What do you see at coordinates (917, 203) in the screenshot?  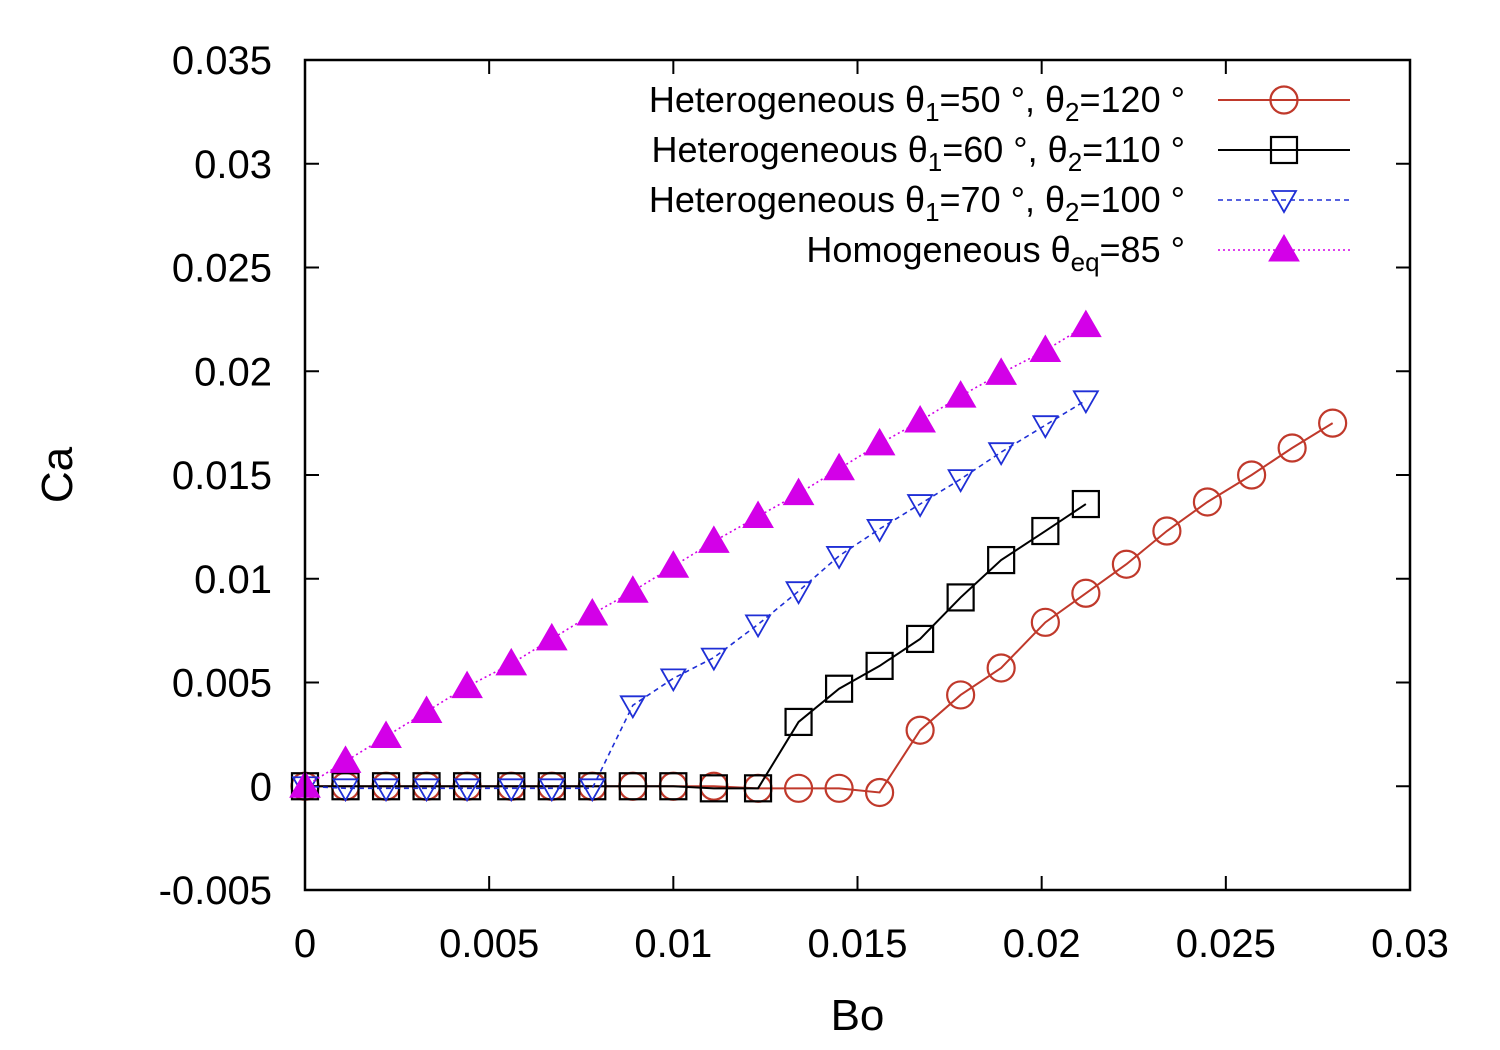 I see `legend-label: Heterogeneous θ1=70 °, θ2=100 °` at bounding box center [917, 203].